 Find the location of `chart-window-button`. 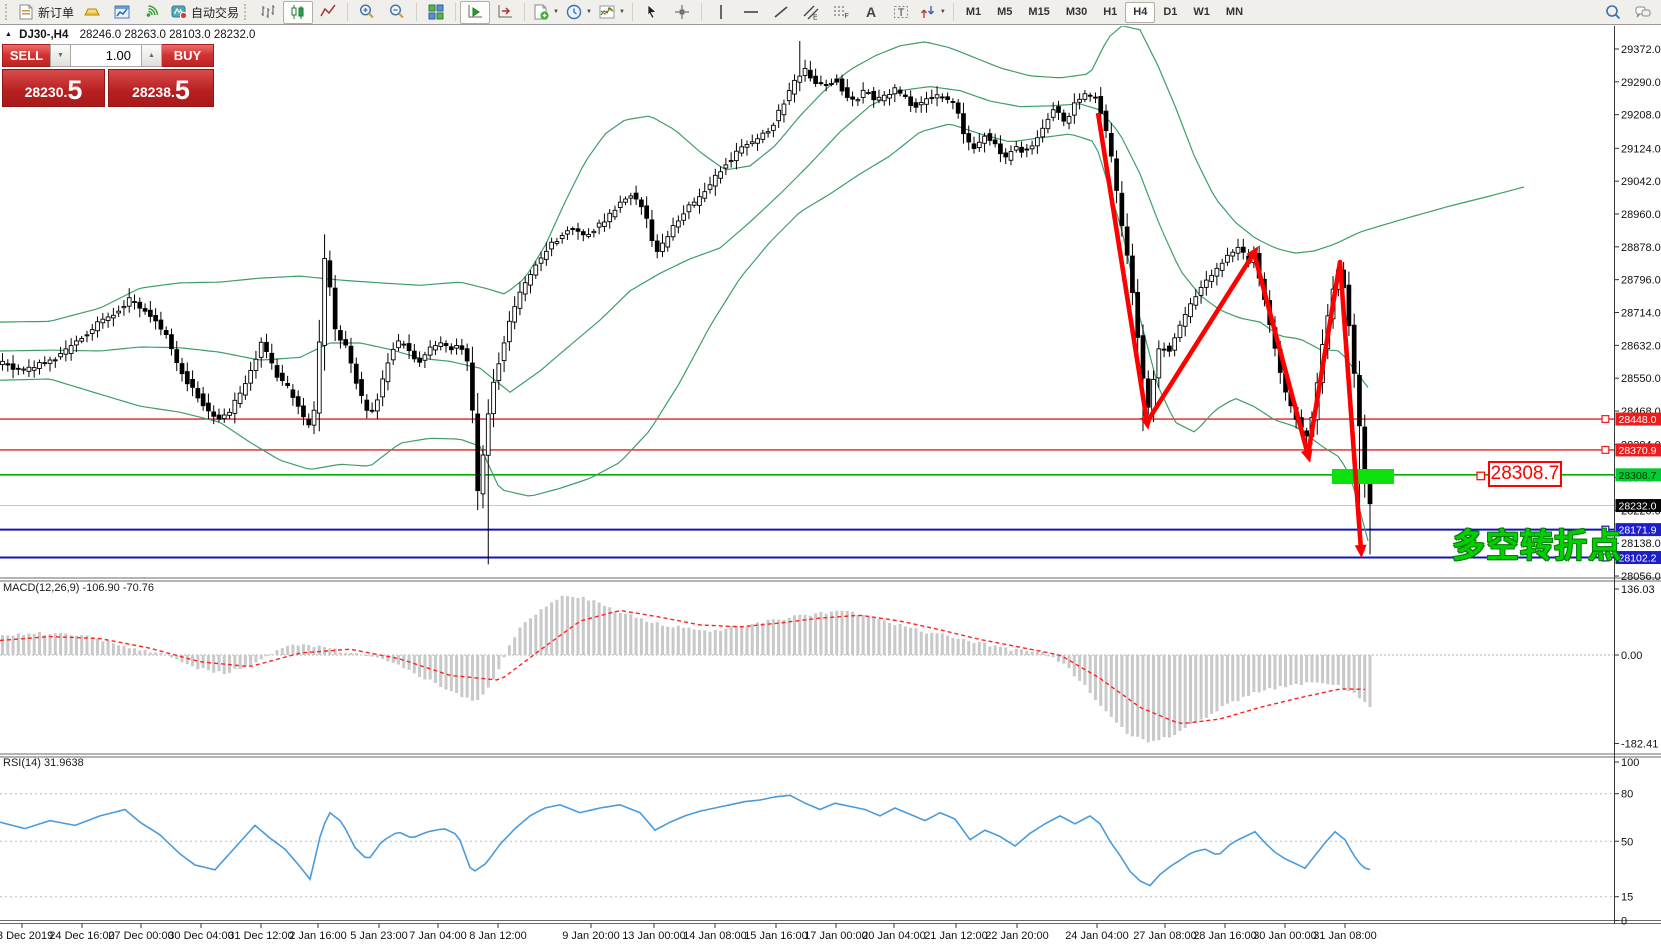

chart-window-button is located at coordinates (122, 12).